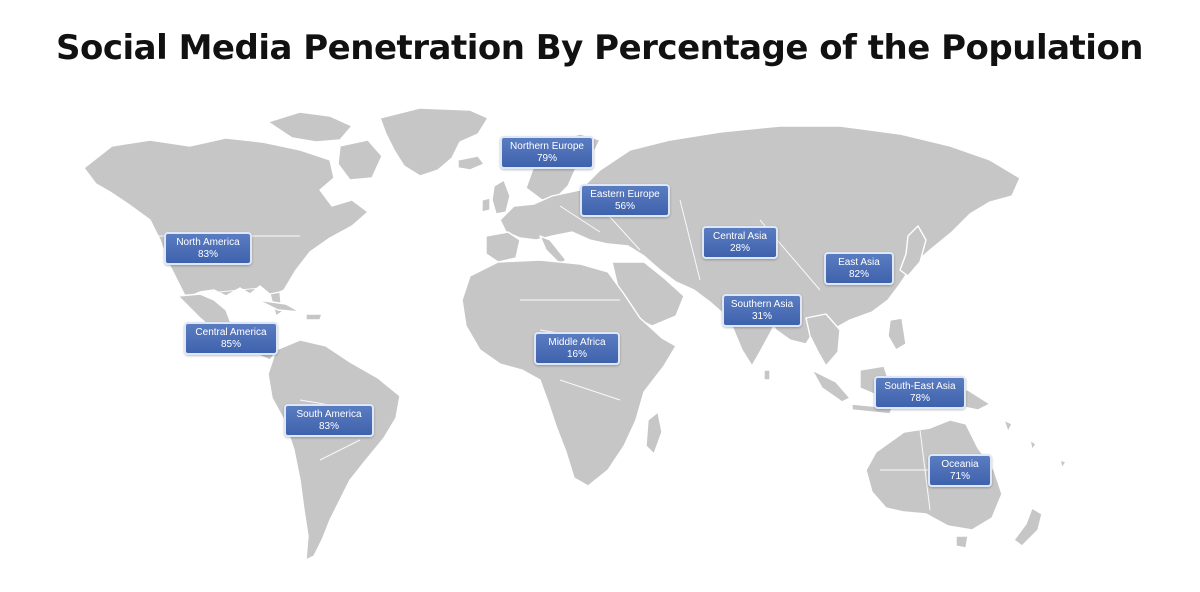 The width and height of the screenshot is (1200, 592). What do you see at coordinates (576, 354) in the screenshot?
I see `region-value: 16%` at bounding box center [576, 354].